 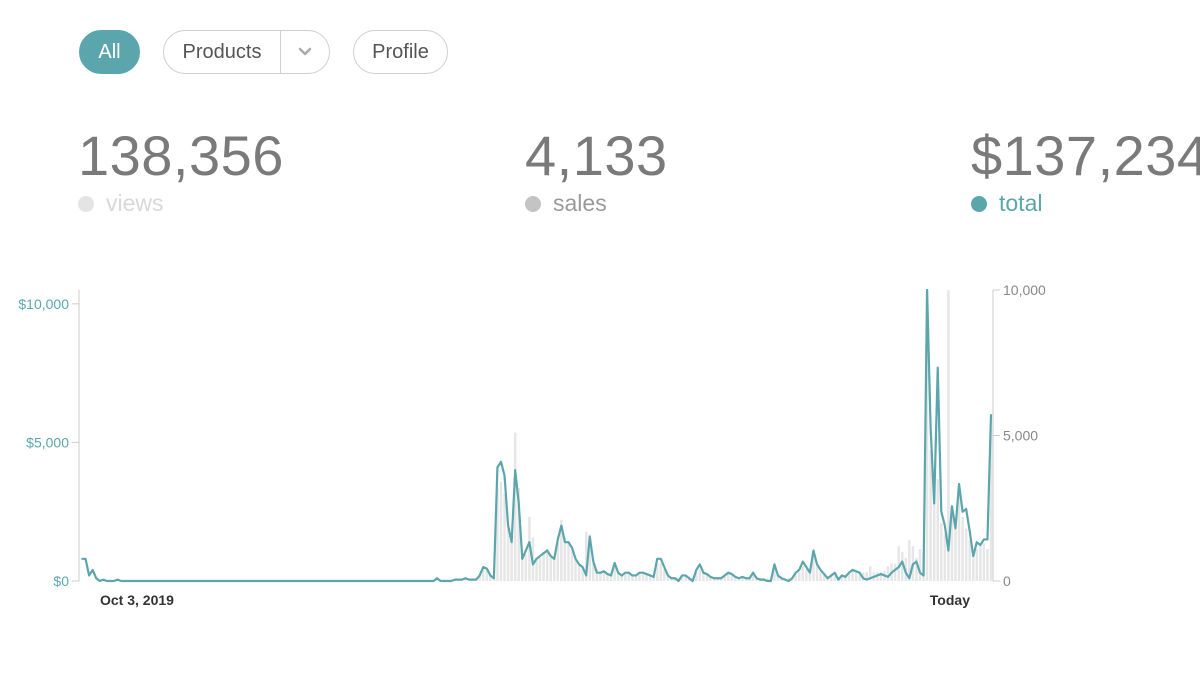 I want to click on stat-sales: 4,133 sales, so click(x=596, y=170).